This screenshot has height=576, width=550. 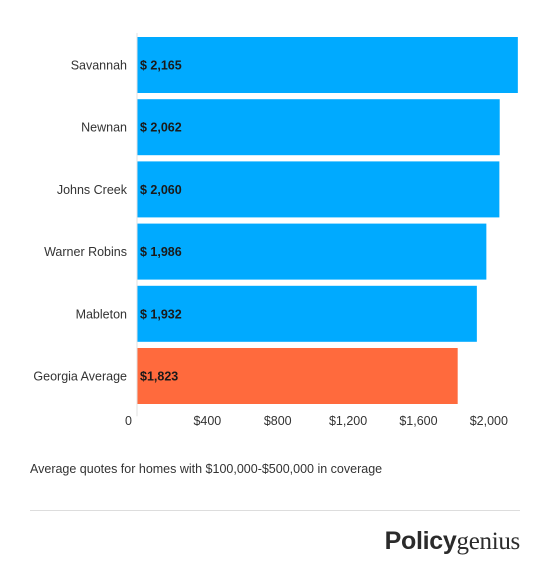 I want to click on x-tick-label: $2,000, so click(x=489, y=421).